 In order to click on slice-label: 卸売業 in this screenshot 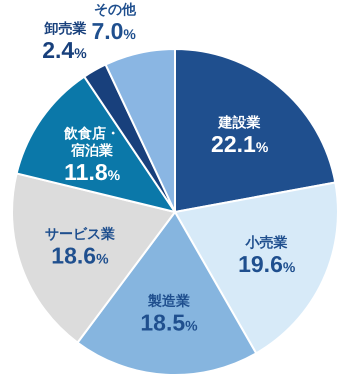, I will do `click(65, 28)`.